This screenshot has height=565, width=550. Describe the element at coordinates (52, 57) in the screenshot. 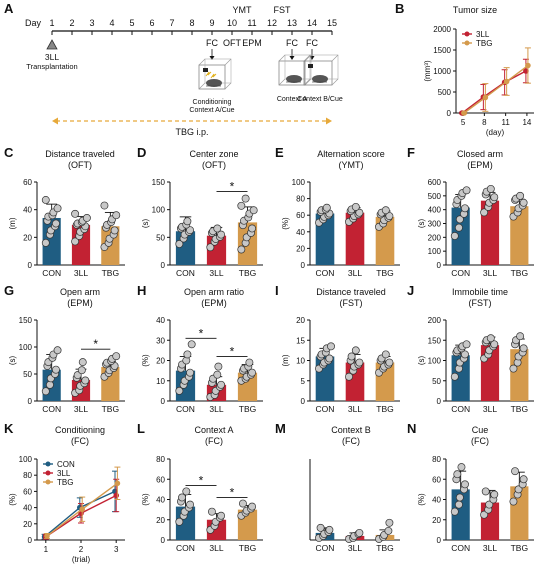

I see `transplant-label: 3LL` at that location.